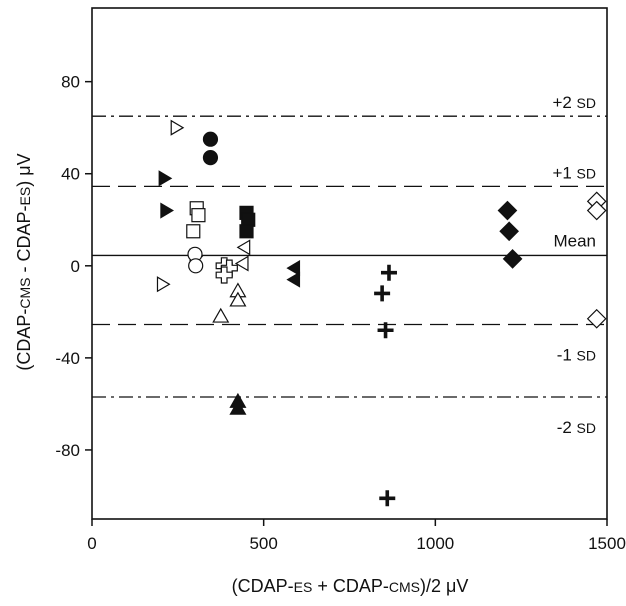 Image resolution: width=626 pixels, height=606 pixels. Describe the element at coordinates (196, 266) in the screenshot. I see `data-point-circle-open` at that location.